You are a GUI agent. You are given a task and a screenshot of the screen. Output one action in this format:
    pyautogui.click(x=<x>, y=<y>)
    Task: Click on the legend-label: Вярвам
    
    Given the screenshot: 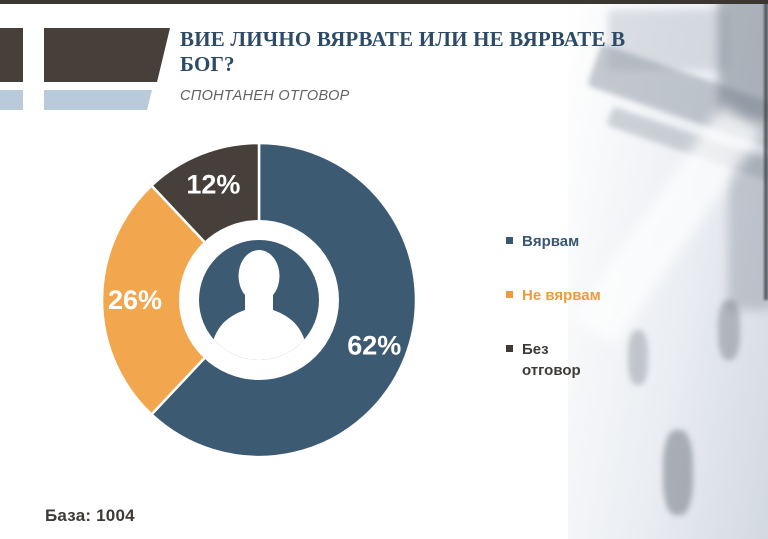 What is the action you would take?
    pyautogui.click(x=551, y=241)
    